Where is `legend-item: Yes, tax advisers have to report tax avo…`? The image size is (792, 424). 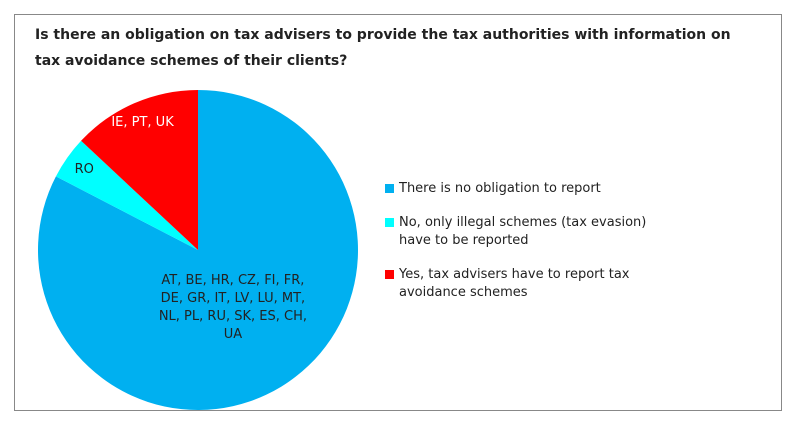 legend-item: Yes, tax advisers have to report tax avo… is located at coordinates (522, 284).